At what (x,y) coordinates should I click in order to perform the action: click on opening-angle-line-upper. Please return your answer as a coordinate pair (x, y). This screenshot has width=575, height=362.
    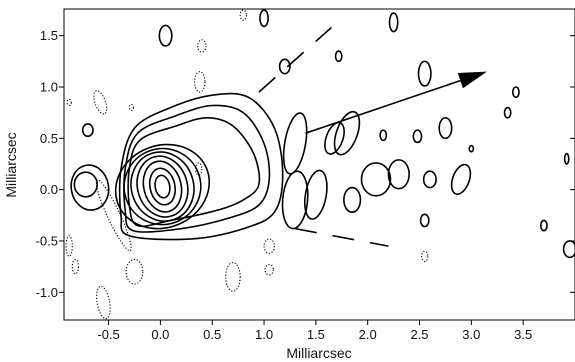
    Looking at the image, I should click on (295, 59).